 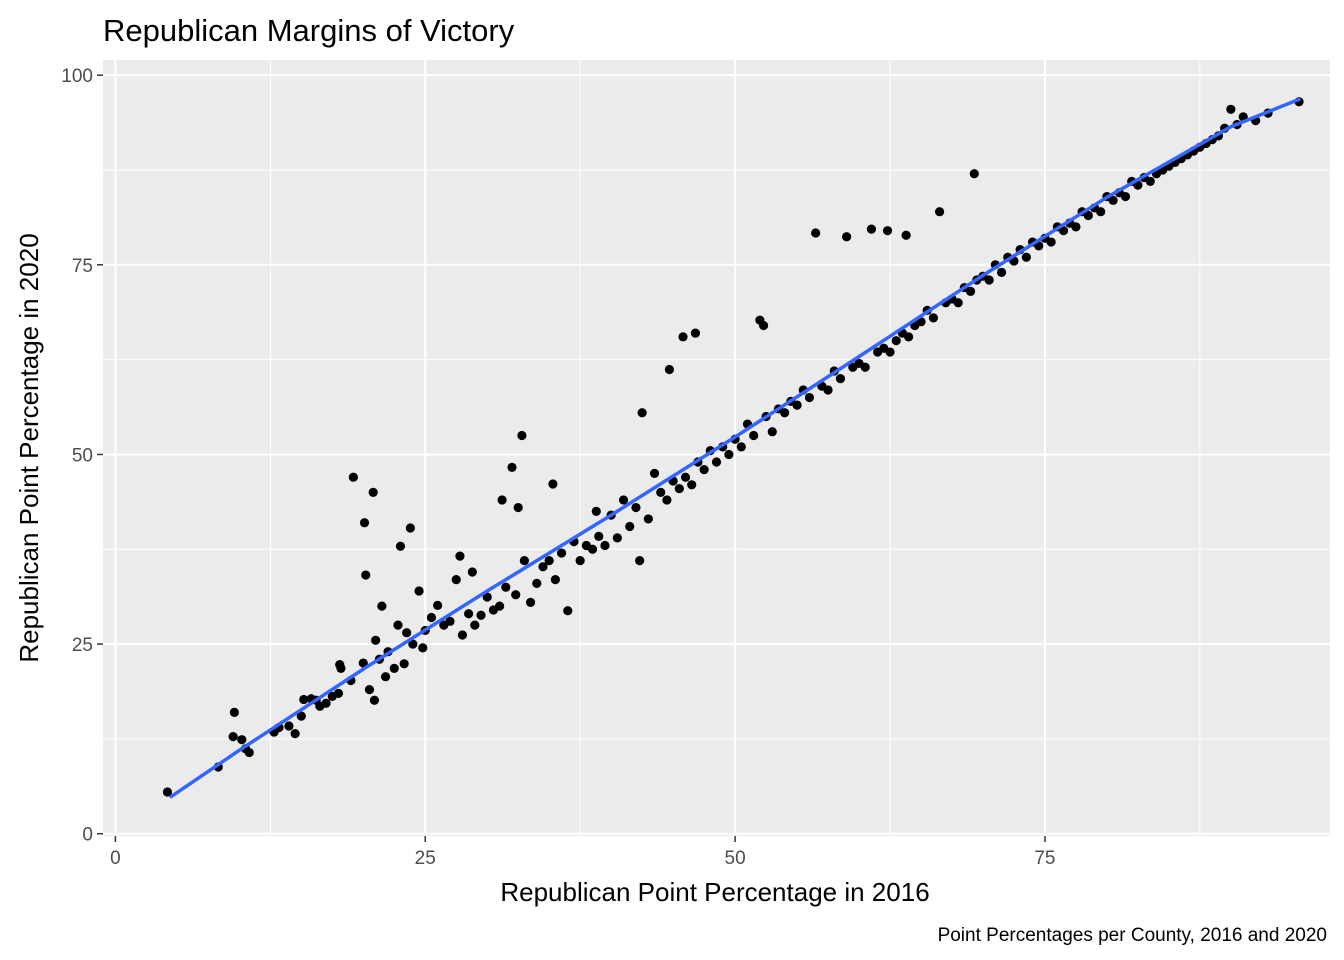 What do you see at coordinates (1044, 858) in the screenshot?
I see `x-tick-label: 75` at bounding box center [1044, 858].